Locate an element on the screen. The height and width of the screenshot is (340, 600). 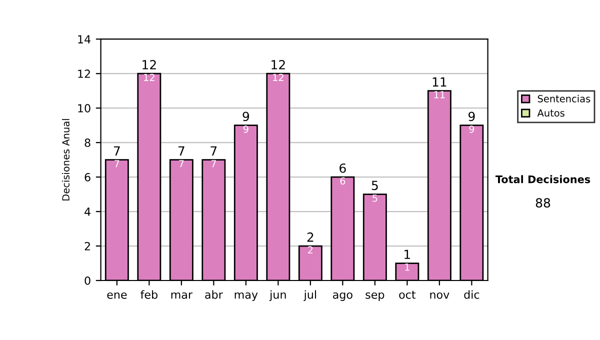
x-tick-label: oct is located at coordinates (407, 294).